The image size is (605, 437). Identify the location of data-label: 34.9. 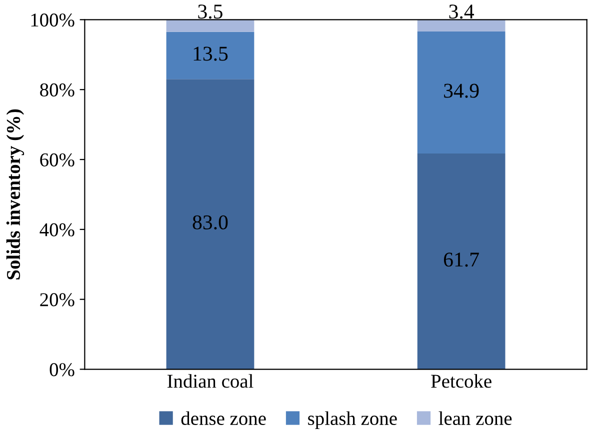
(461, 91).